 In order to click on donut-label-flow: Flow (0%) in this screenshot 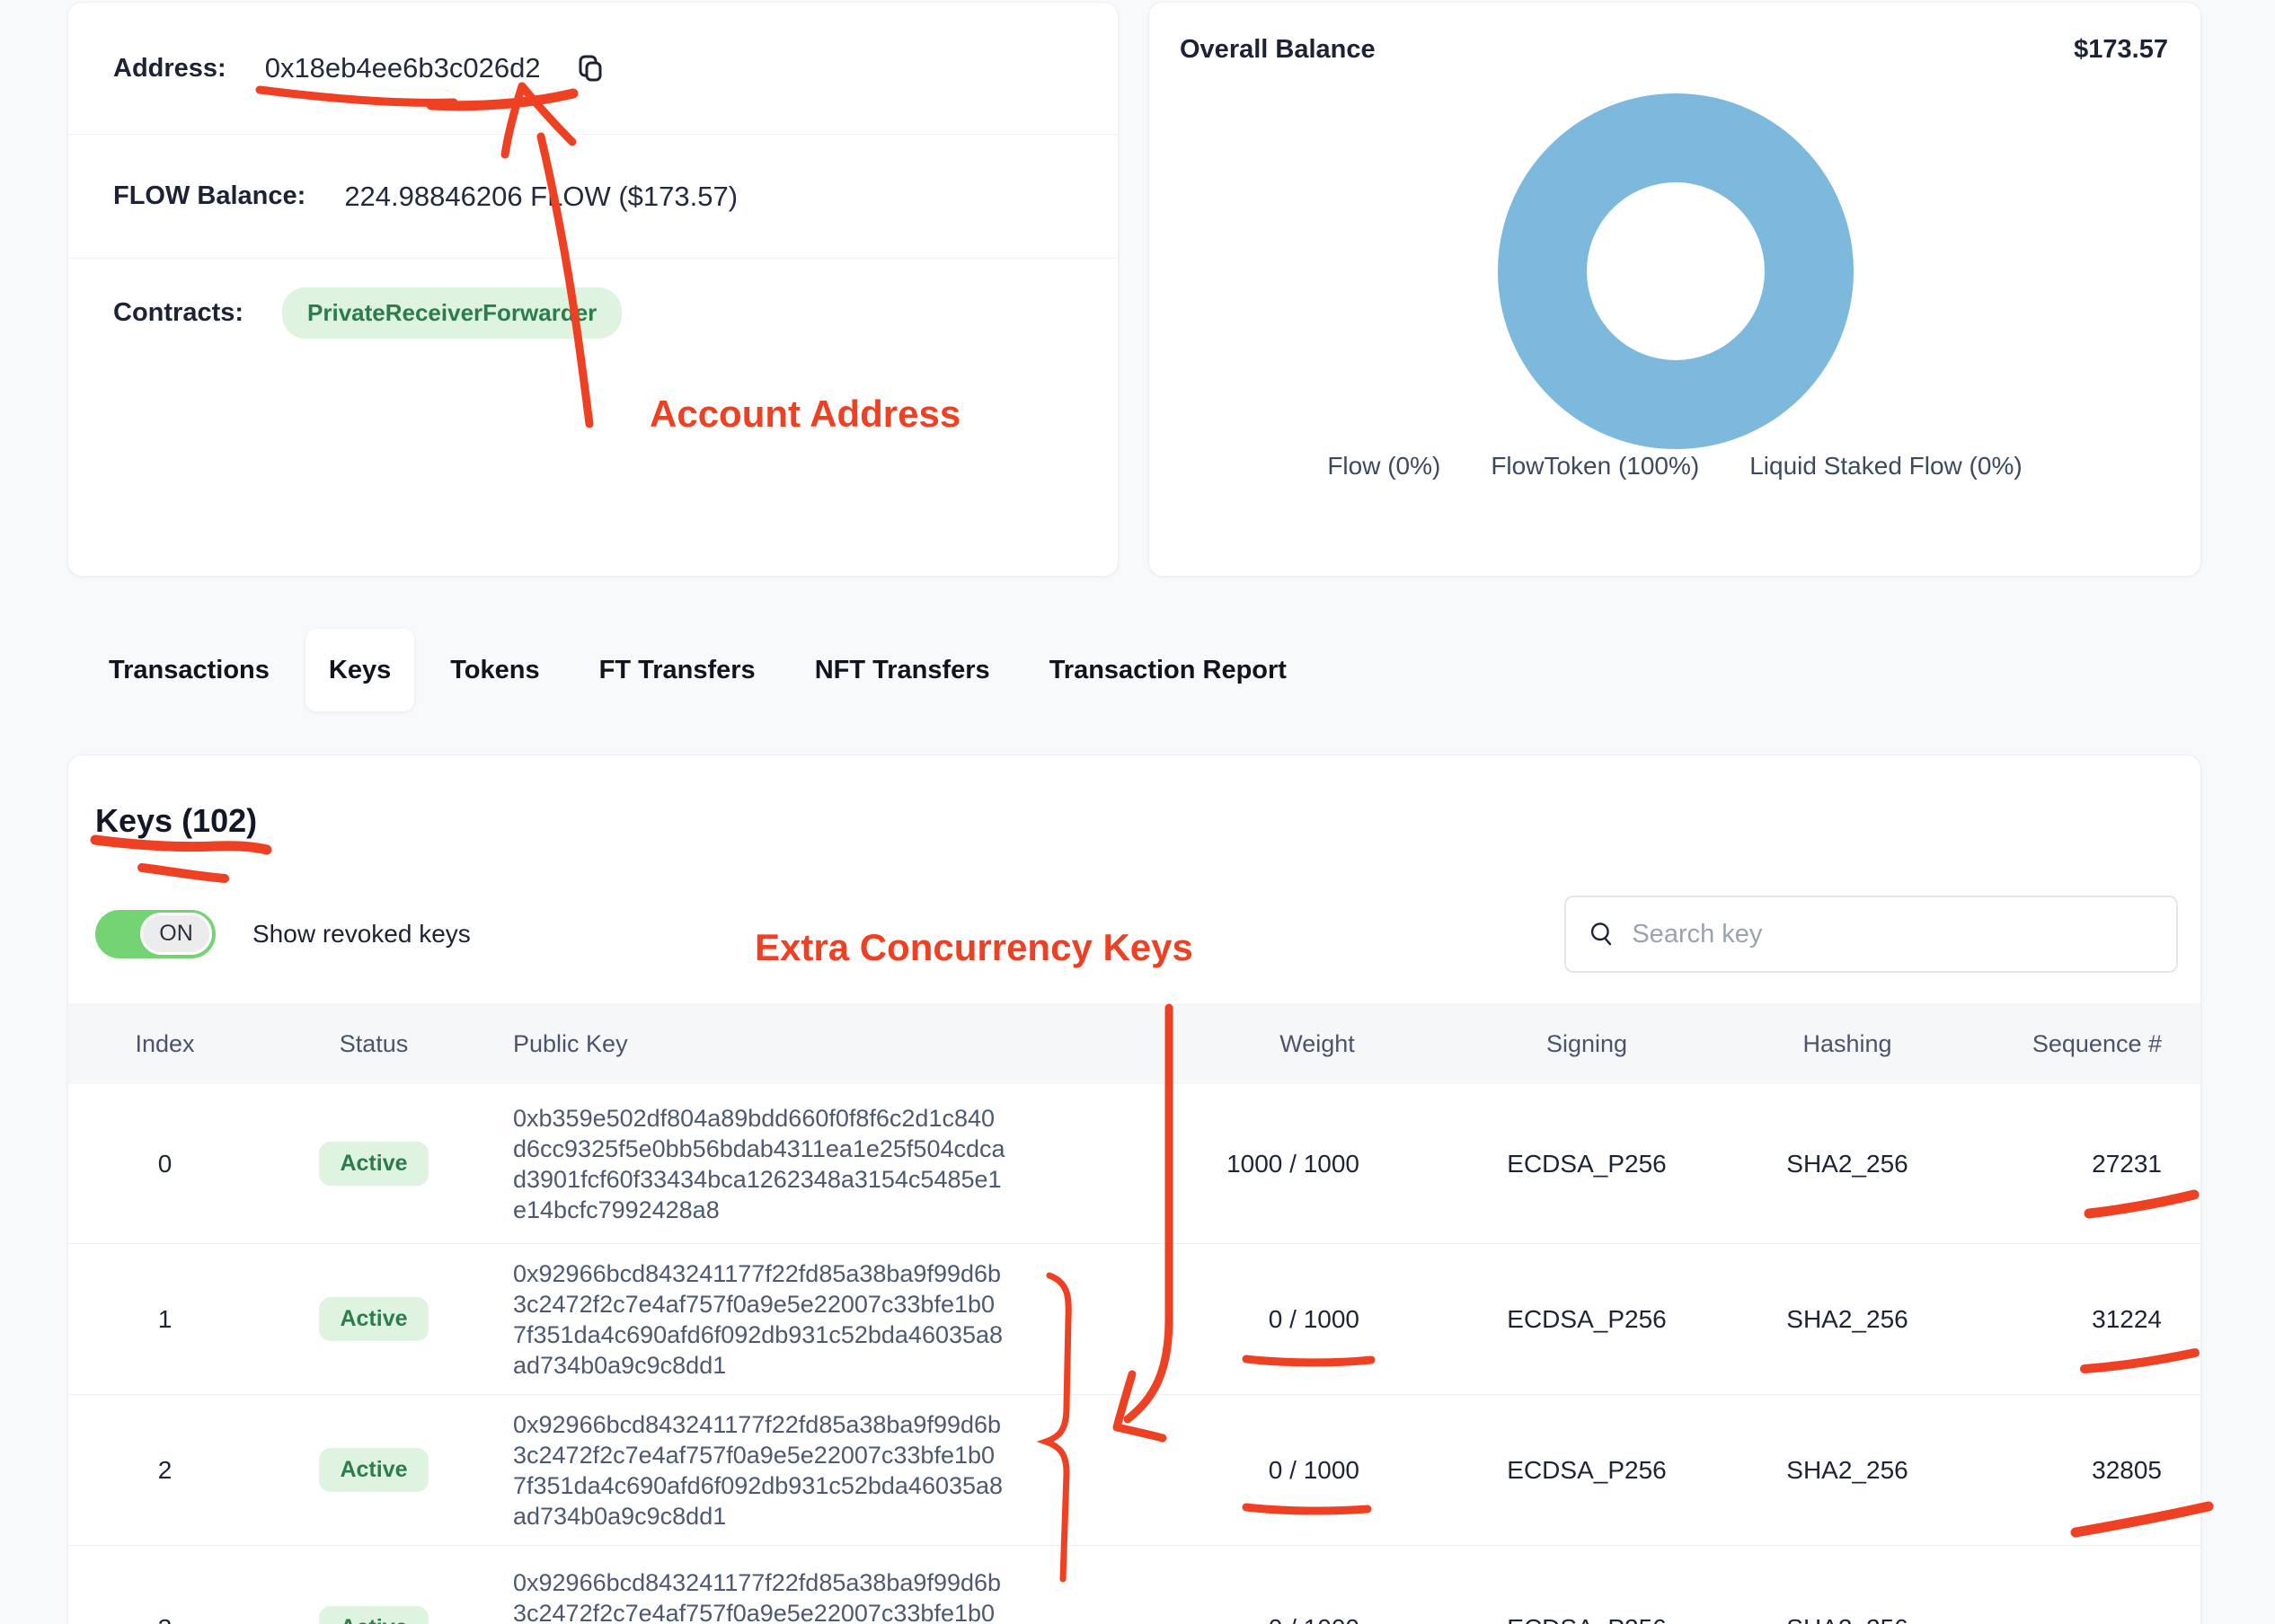, I will do `click(1384, 466)`.